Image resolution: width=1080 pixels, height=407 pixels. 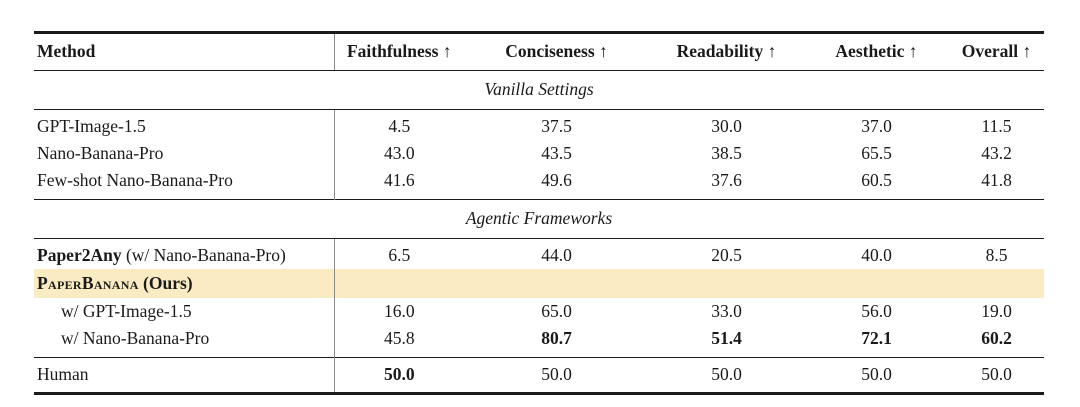 I want to click on aesthetic-value: 60.5, so click(x=876, y=180).